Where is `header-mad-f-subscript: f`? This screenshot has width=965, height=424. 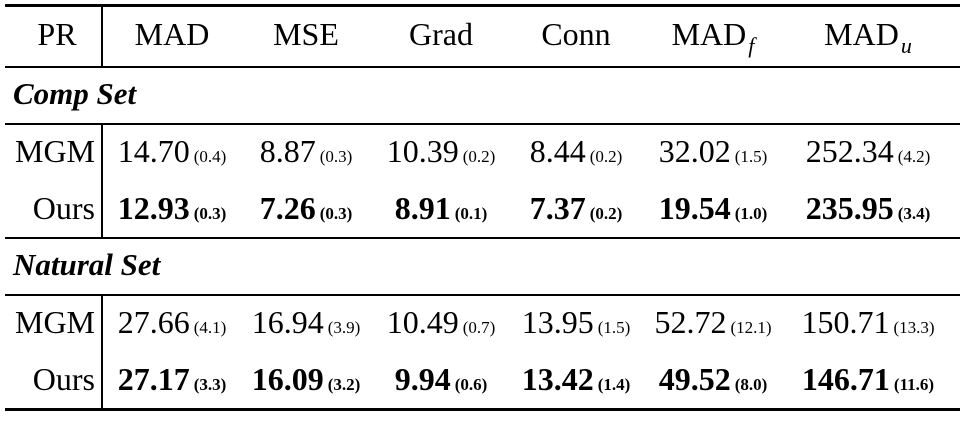 header-mad-f-subscript: f is located at coordinates (751, 45).